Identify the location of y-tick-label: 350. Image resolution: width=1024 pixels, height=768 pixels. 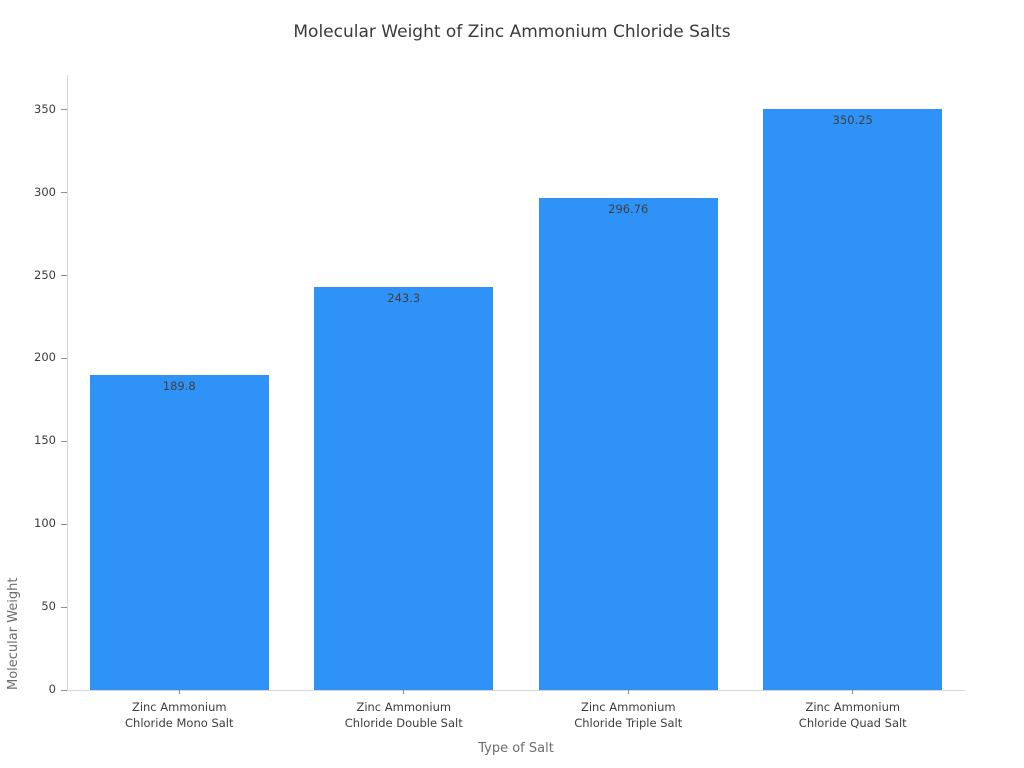
(45, 108).